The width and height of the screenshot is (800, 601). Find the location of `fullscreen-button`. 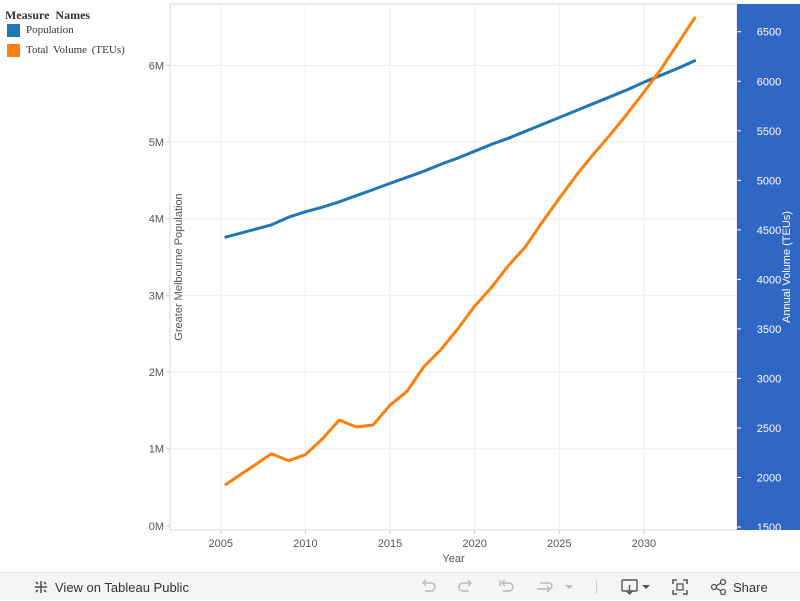

fullscreen-button is located at coordinates (680, 587).